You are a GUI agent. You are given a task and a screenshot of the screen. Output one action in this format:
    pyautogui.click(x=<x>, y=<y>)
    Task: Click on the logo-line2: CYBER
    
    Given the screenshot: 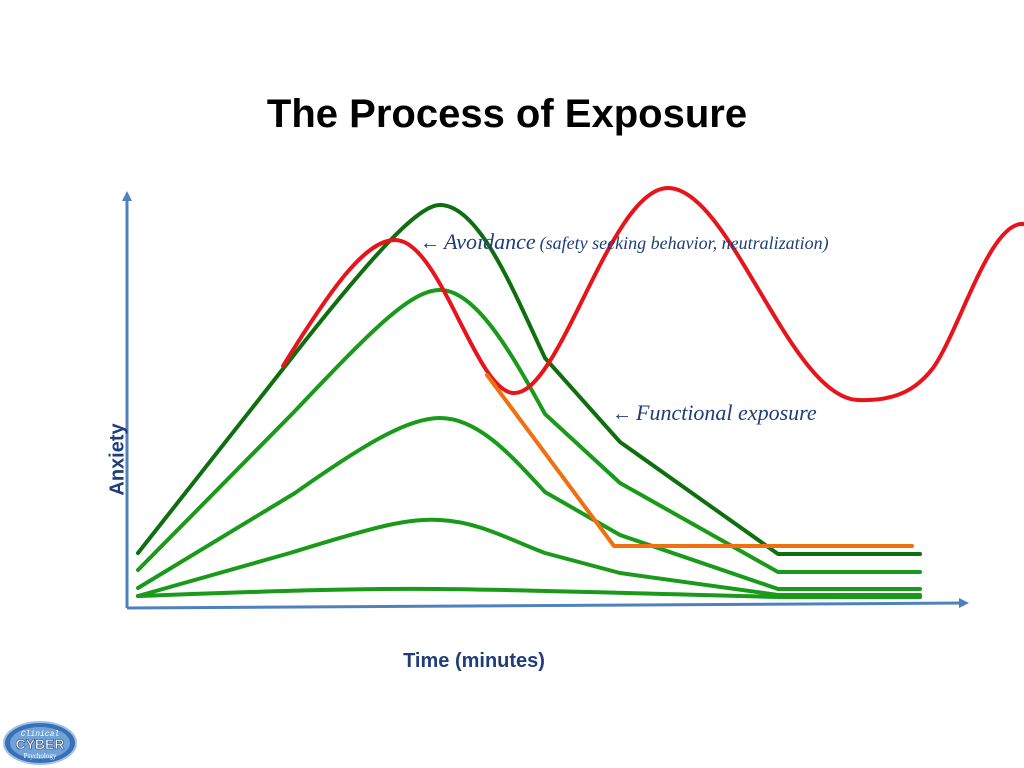 What is the action you would take?
    pyautogui.click(x=39, y=744)
    